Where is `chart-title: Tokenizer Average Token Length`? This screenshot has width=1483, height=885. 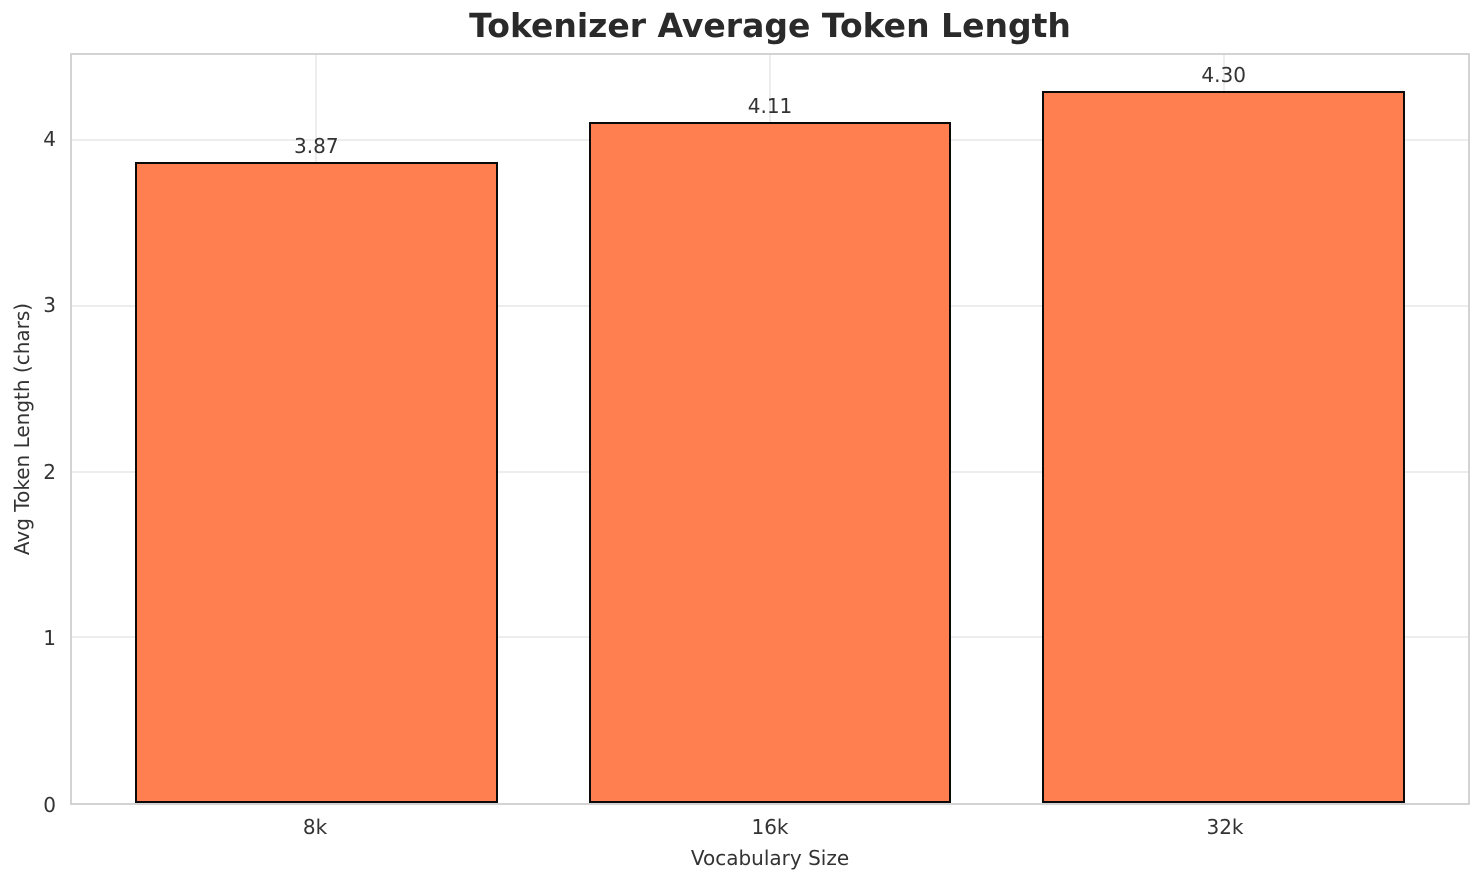
chart-title: Tokenizer Average Token Length is located at coordinates (770, 25).